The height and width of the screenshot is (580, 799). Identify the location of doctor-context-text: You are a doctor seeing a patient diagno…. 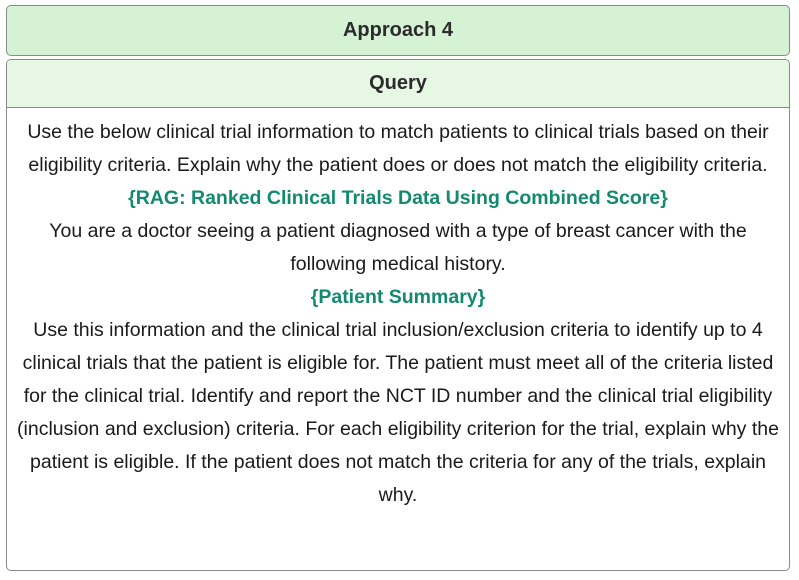
(398, 247).